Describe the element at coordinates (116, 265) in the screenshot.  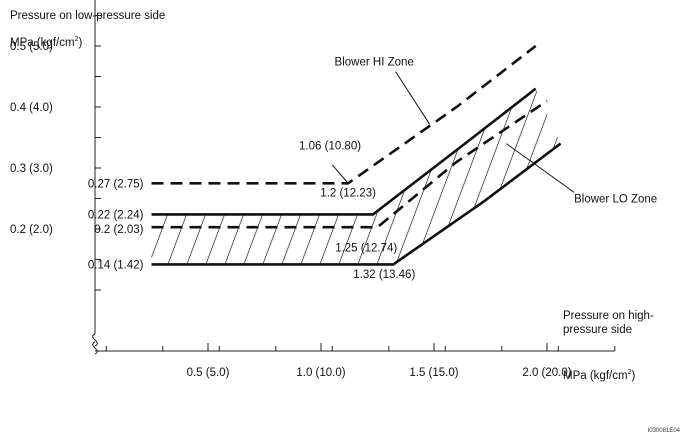
I see `annotation-label: 0.14 (1.42)` at that location.